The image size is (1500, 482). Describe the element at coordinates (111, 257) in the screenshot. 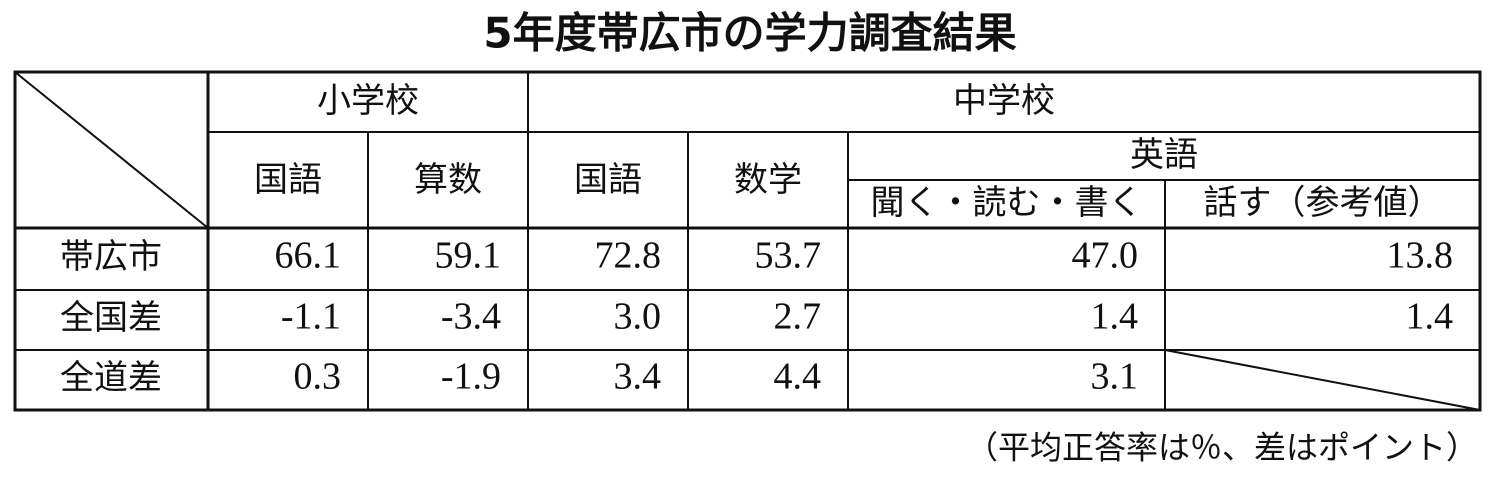

I see `row-header: 帯広市` at that location.